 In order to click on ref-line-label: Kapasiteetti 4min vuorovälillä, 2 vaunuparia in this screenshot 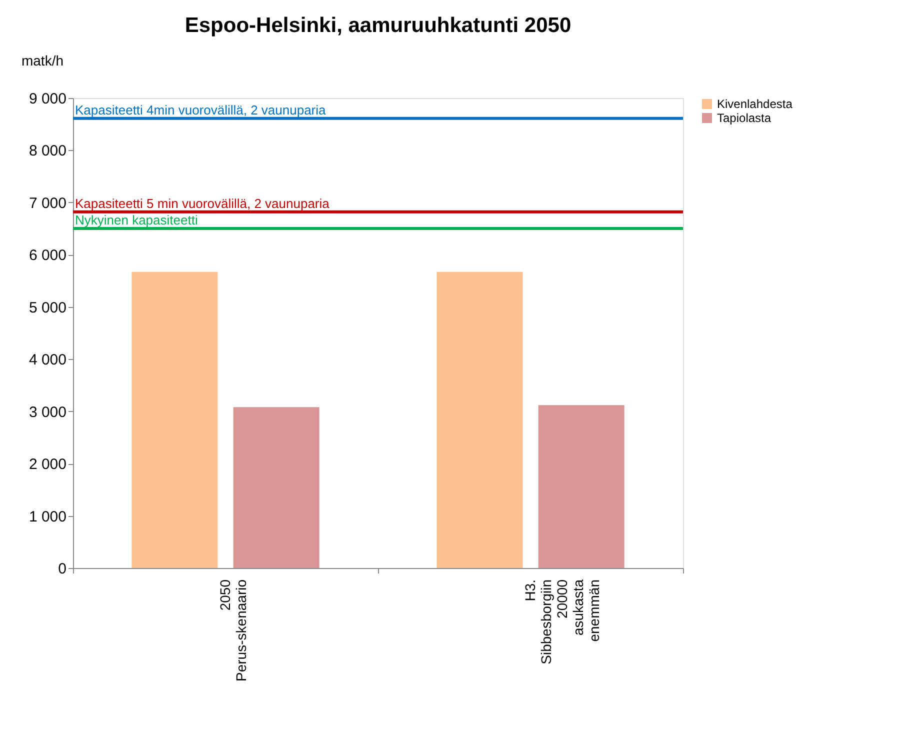, I will do `click(201, 110)`.